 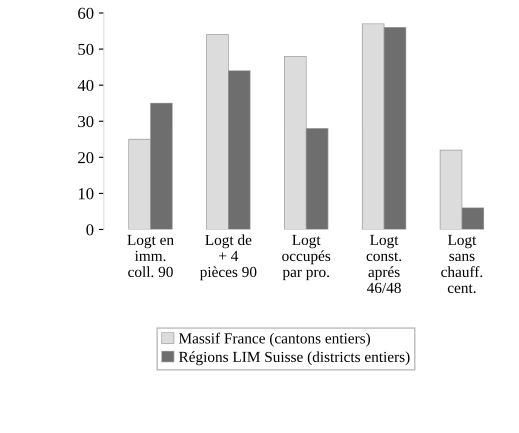 What do you see at coordinates (86, 86) in the screenshot?
I see `y-tick-label: 40` at bounding box center [86, 86].